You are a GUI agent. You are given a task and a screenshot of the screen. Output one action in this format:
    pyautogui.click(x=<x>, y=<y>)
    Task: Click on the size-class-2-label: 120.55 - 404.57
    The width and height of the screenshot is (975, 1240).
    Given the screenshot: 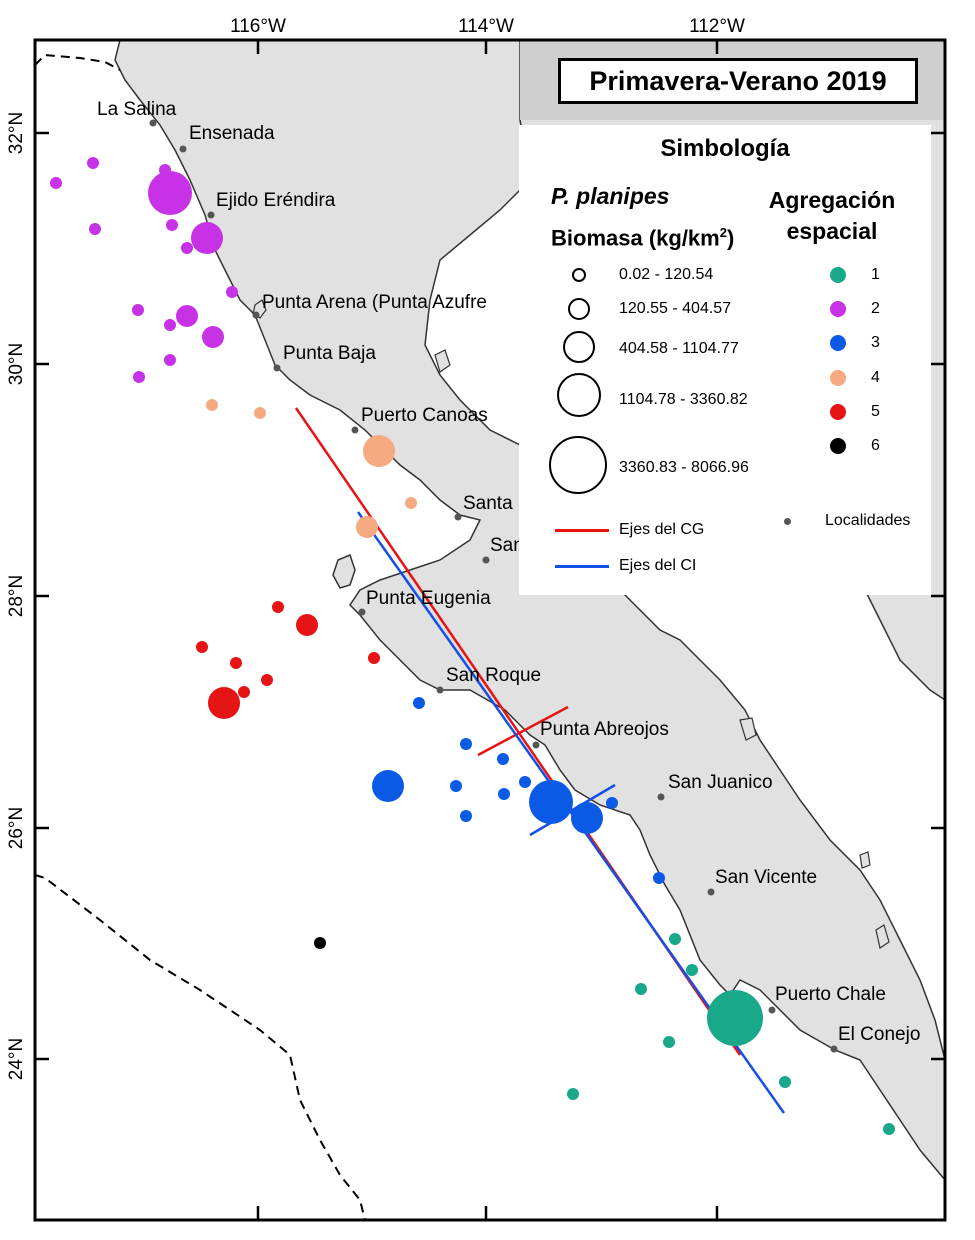 What is the action you would take?
    pyautogui.click(x=675, y=308)
    